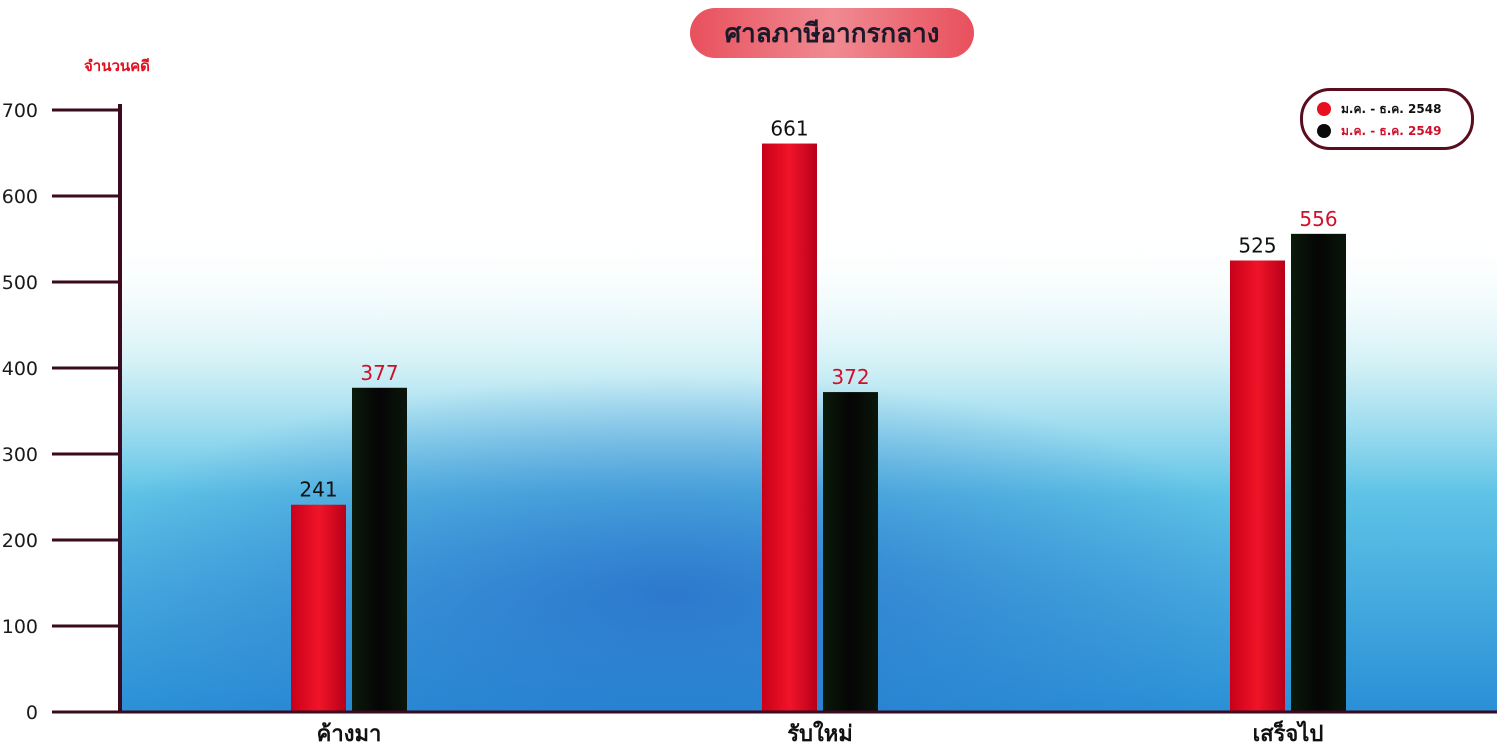  What do you see at coordinates (379, 373) in the screenshot?
I see `bar-value-label: 377` at bounding box center [379, 373].